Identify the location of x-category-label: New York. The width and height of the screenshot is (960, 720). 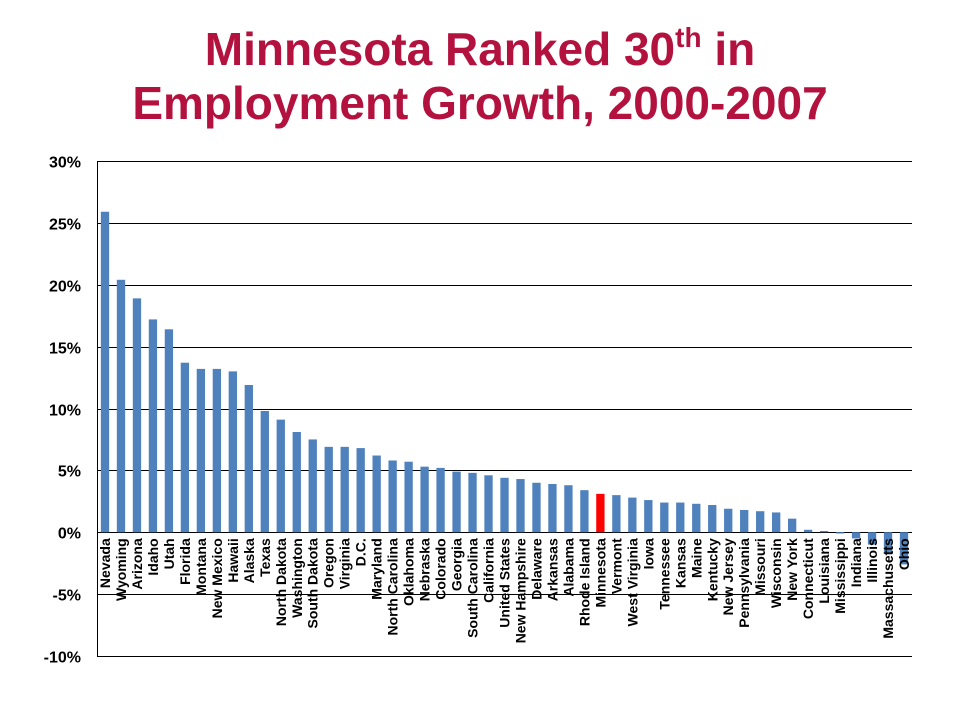
(792, 569).